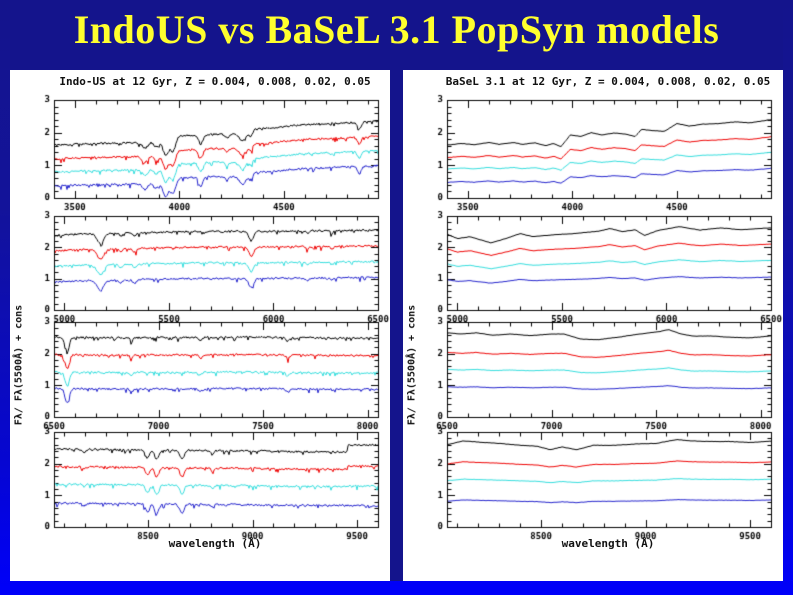 The height and width of the screenshot is (595, 793). I want to click on y-axis-label-indous: Fλ/ Fλ(5500Å) + cons, so click(19, 365).